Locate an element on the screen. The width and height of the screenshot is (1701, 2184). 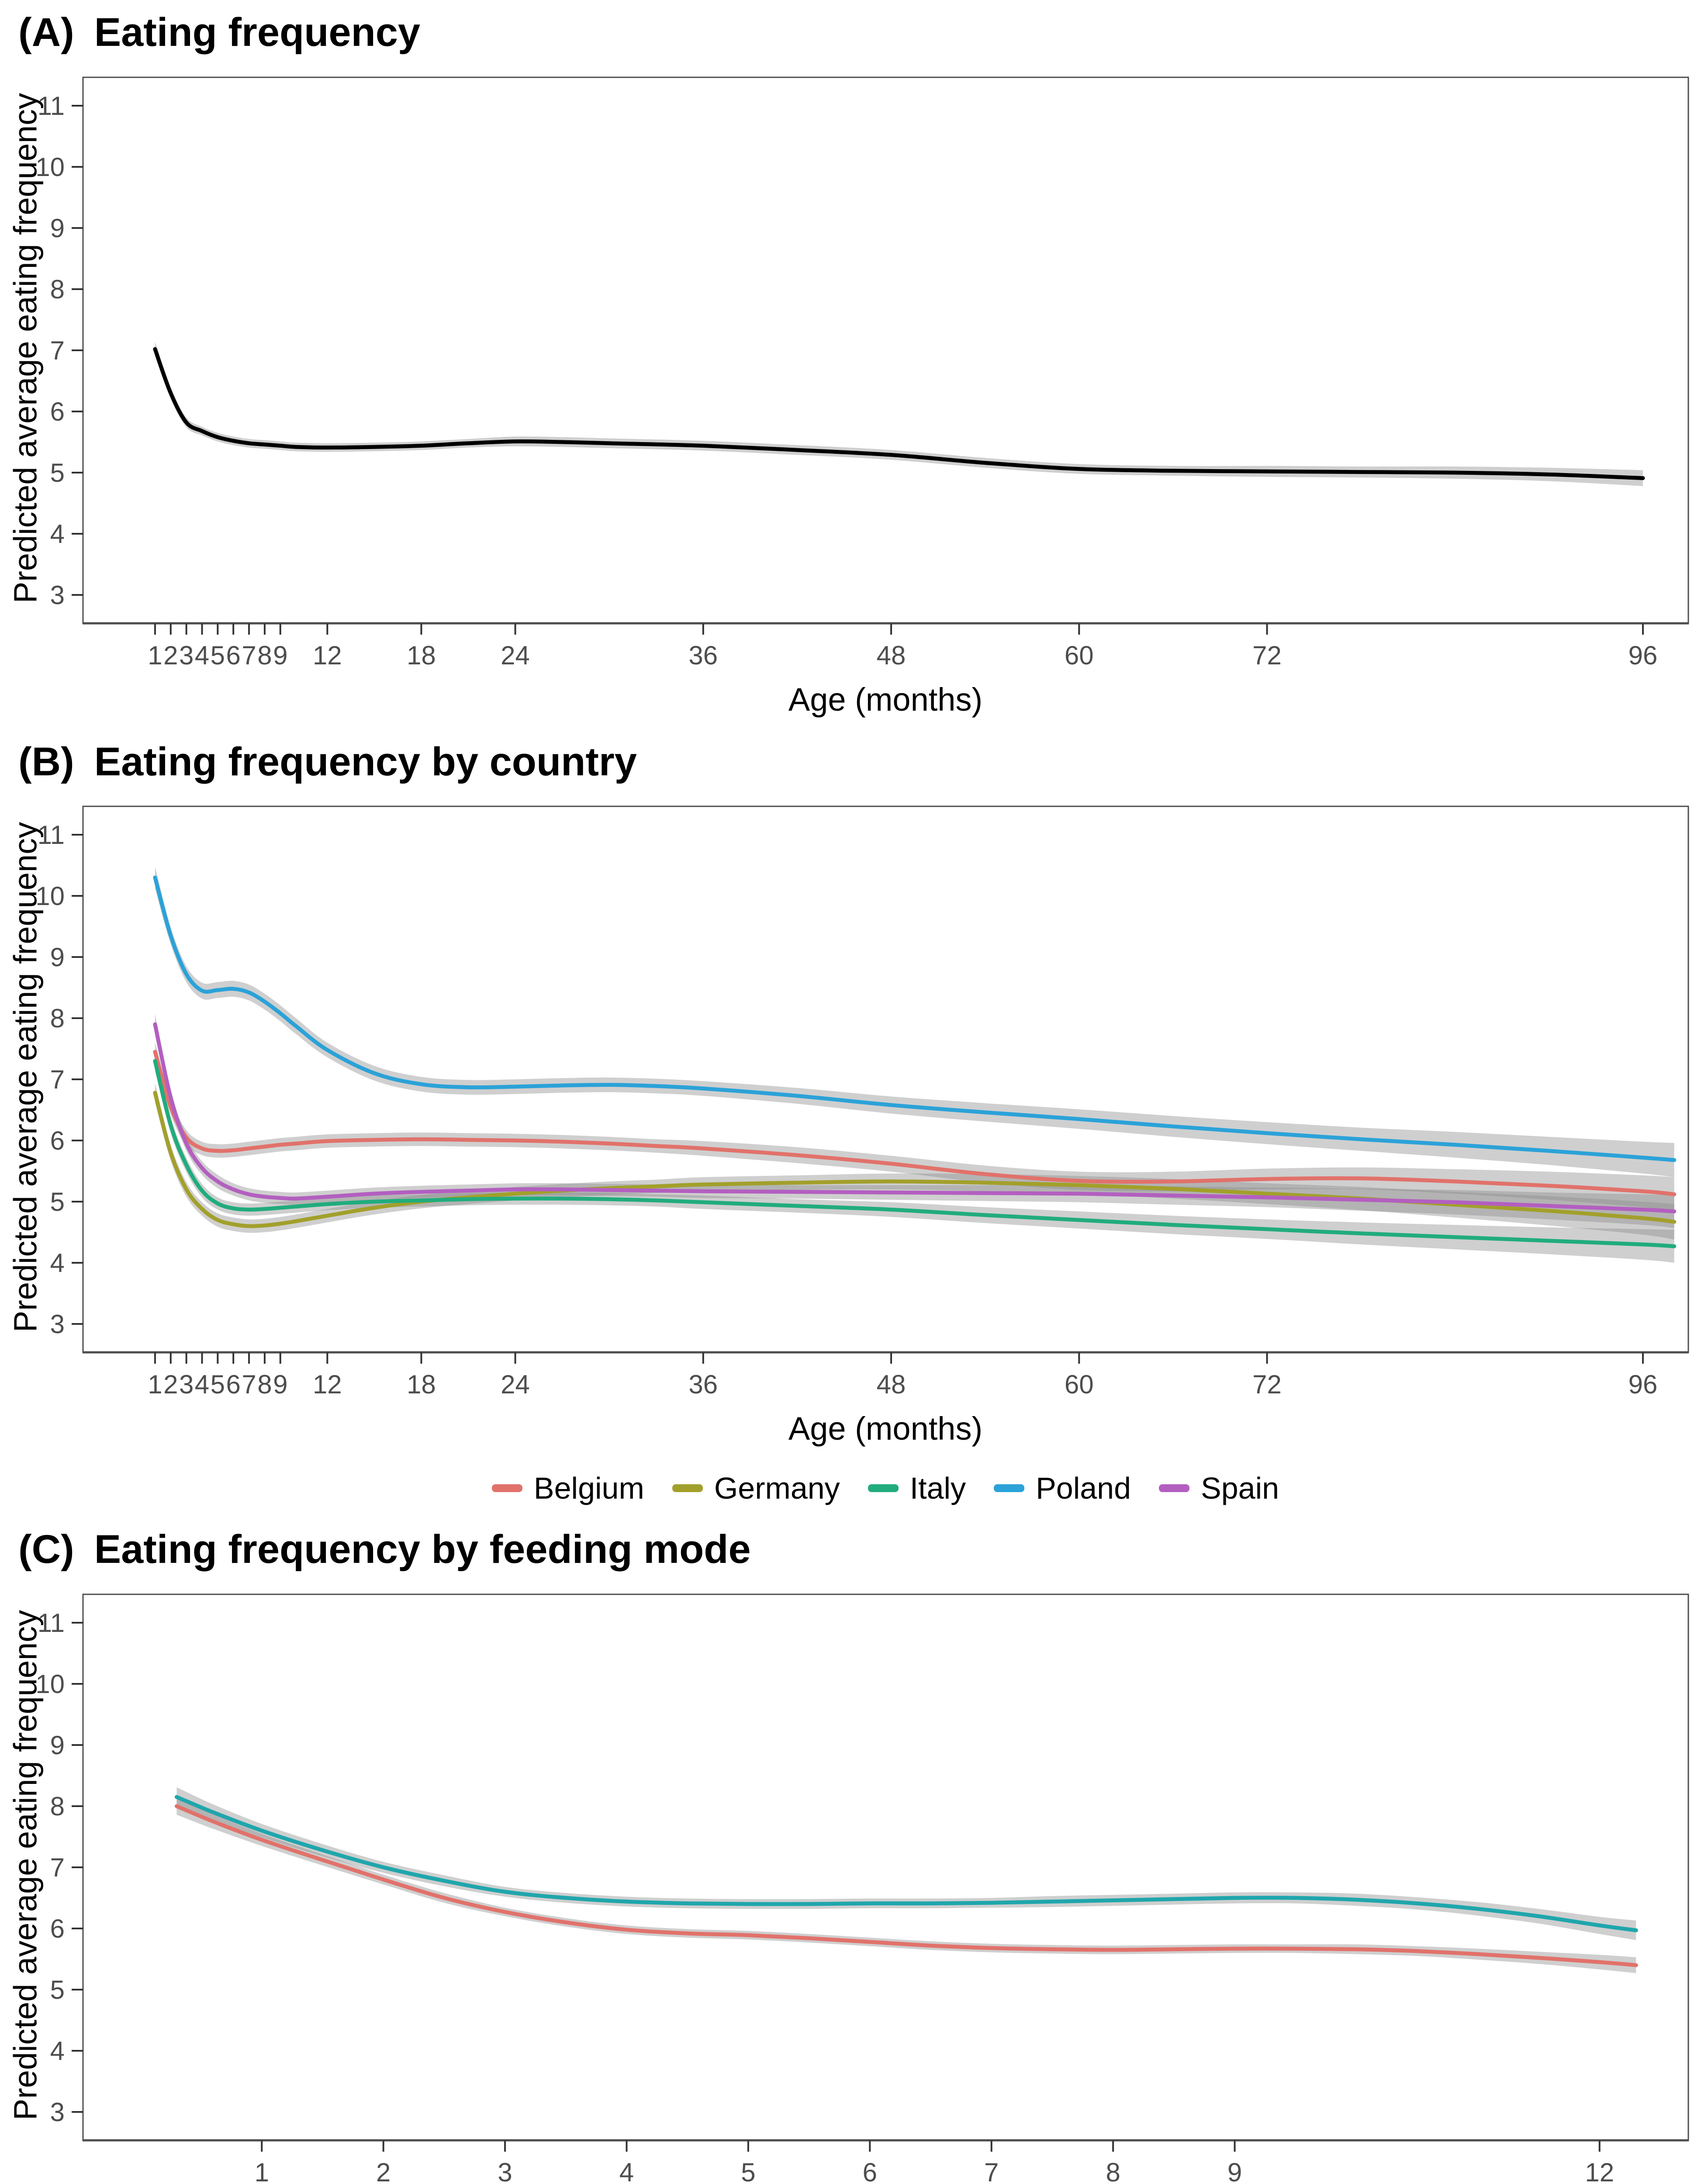
panel-a-y-axis-label: Predicted average eating frequency is located at coordinates (26, 348).